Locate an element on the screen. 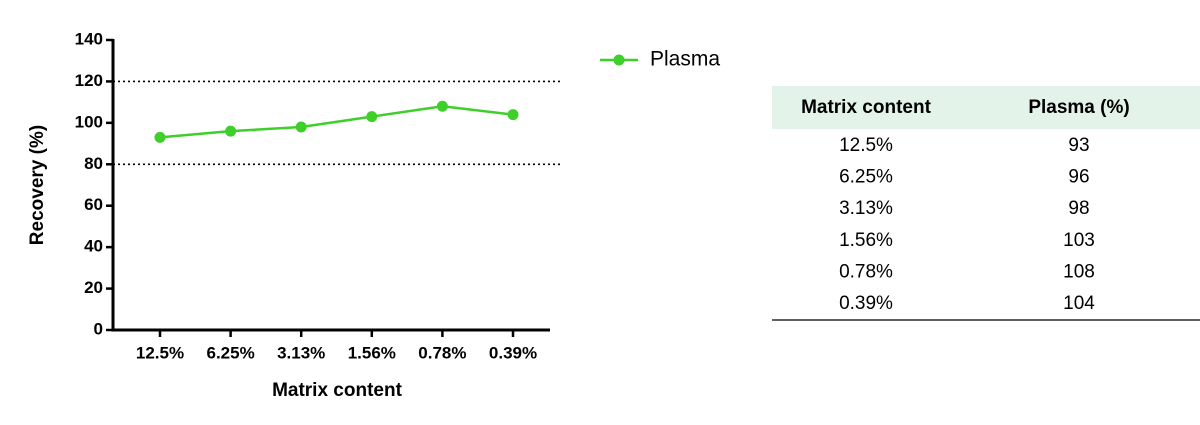 This screenshot has height=425, width=1200. table-cell: 108 is located at coordinates (1079, 271).